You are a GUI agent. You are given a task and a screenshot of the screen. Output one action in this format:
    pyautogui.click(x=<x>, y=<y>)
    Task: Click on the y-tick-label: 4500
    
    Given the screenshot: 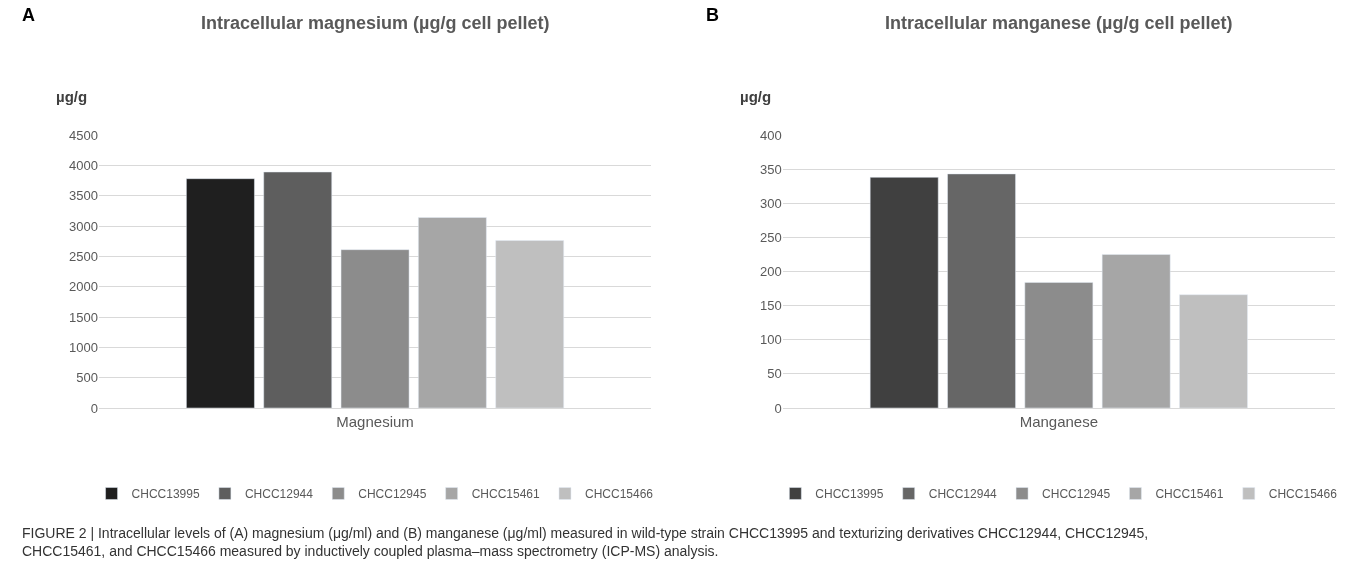 What is the action you would take?
    pyautogui.click(x=83, y=135)
    